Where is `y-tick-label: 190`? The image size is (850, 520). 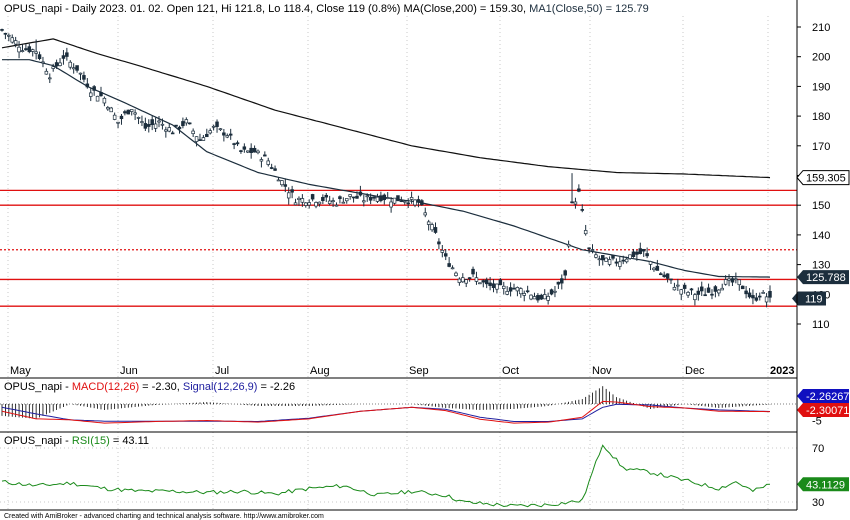 y-tick-label: 190 is located at coordinates (821, 87).